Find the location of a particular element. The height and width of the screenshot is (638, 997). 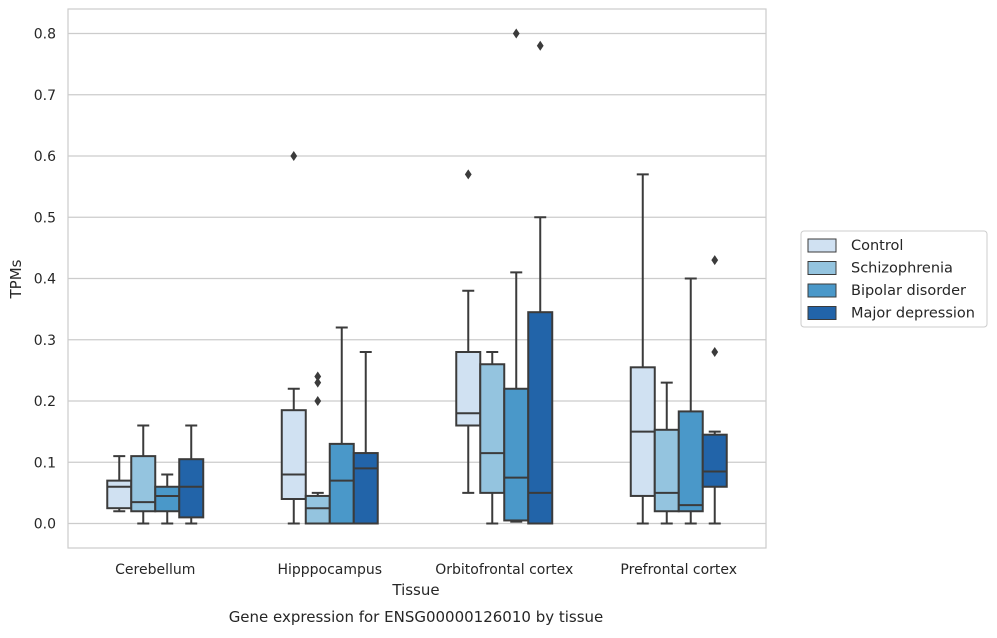

legend-label: Schizophrenia is located at coordinates (902, 269).